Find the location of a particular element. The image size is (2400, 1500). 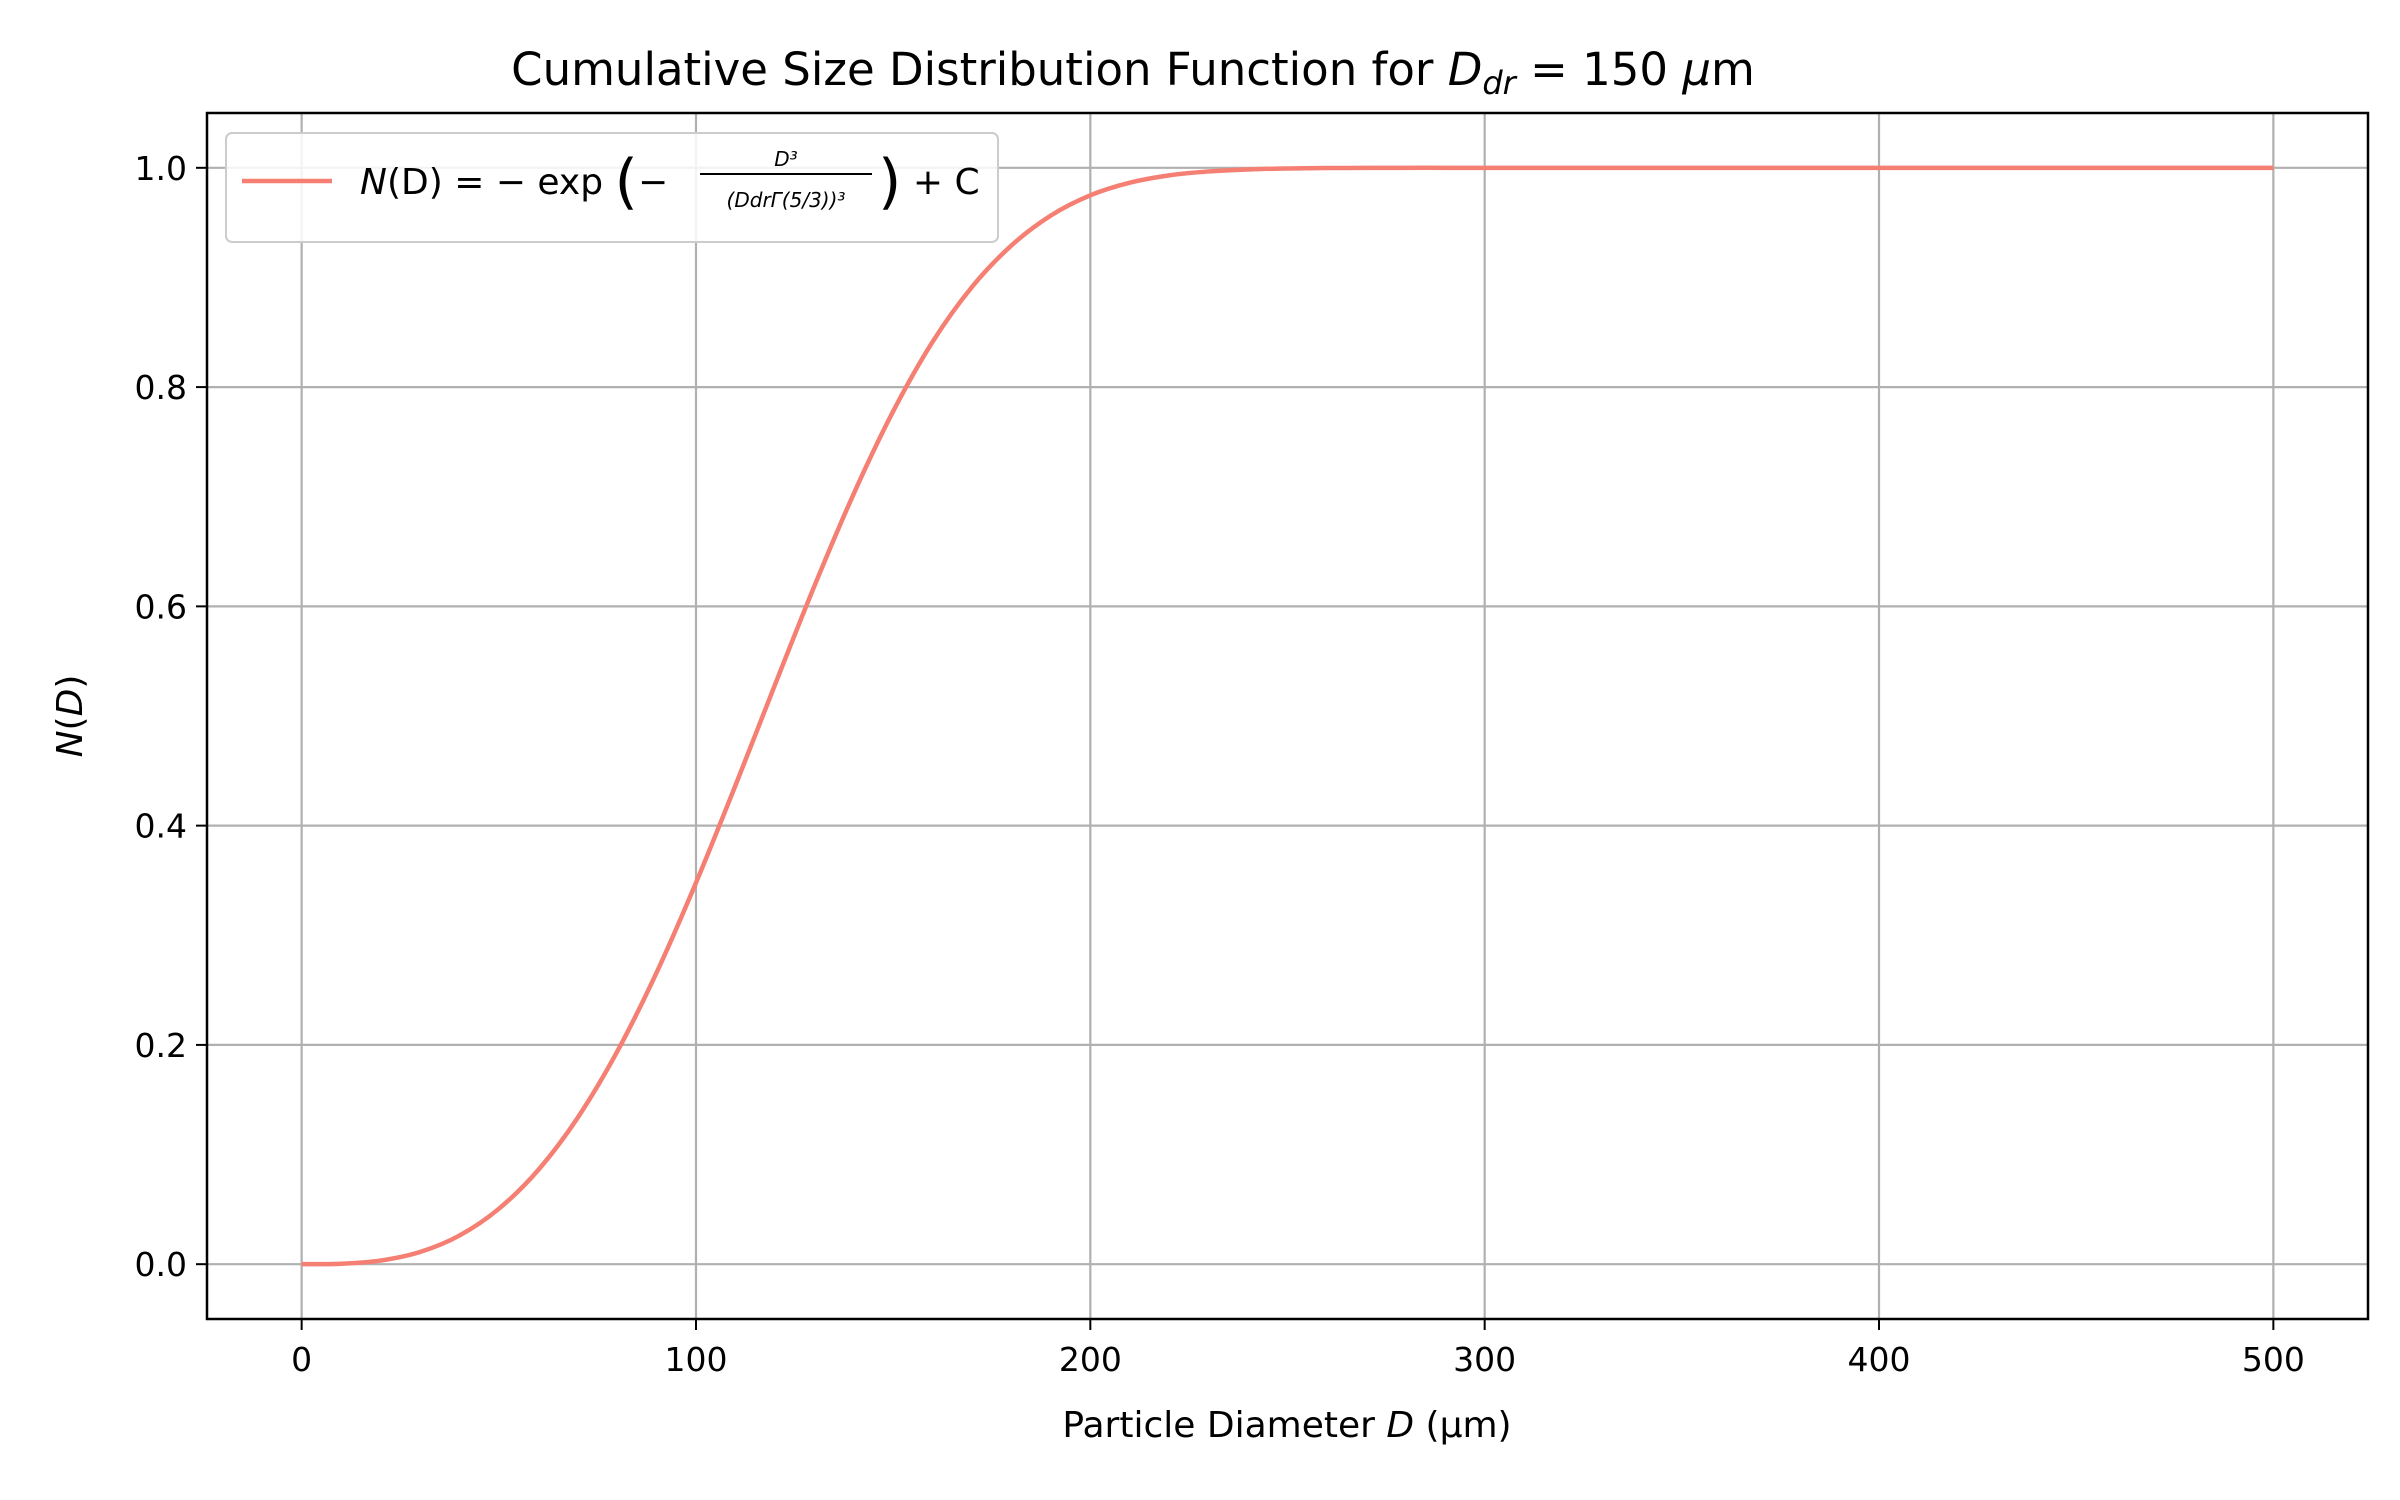

x-axis: 0 100 200 300 400 500 is located at coordinates (1298, 1349).